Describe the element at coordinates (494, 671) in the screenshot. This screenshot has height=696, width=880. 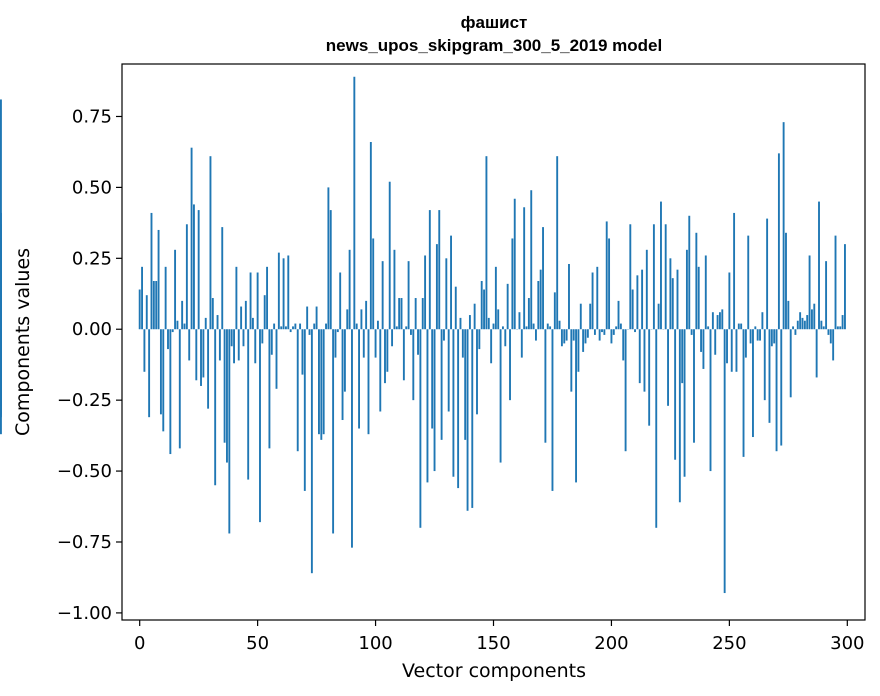
I see `x-axis-label: Vector components` at that location.